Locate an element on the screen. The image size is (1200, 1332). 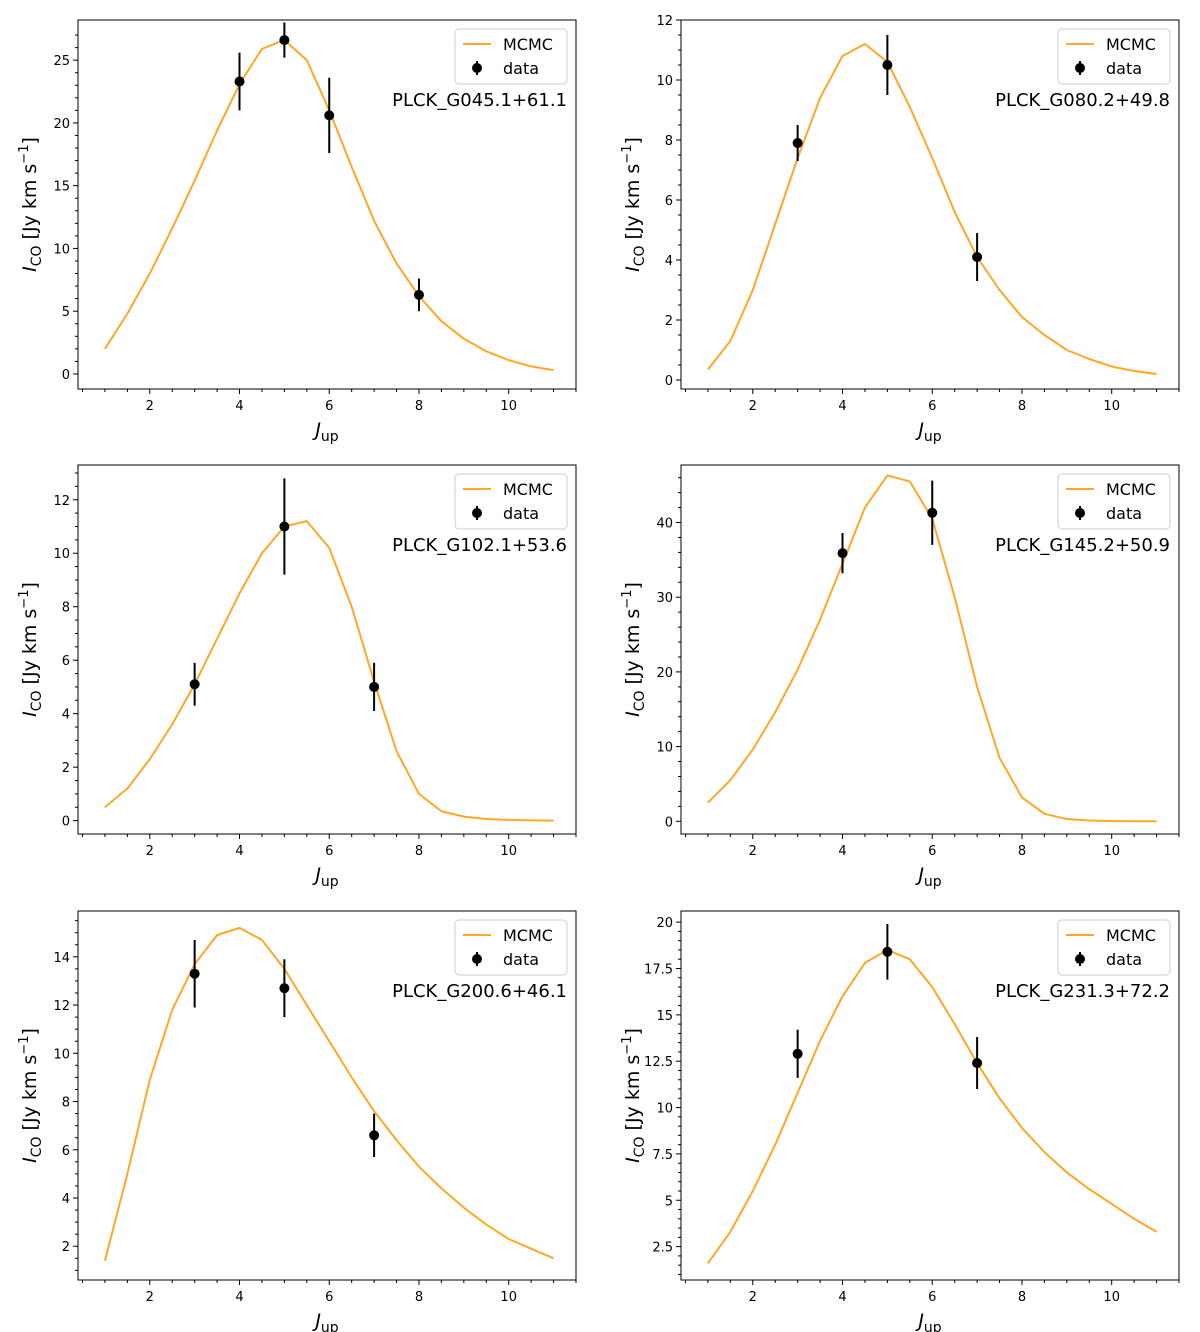
y-tick-label: 4 is located at coordinates (66, 1199).